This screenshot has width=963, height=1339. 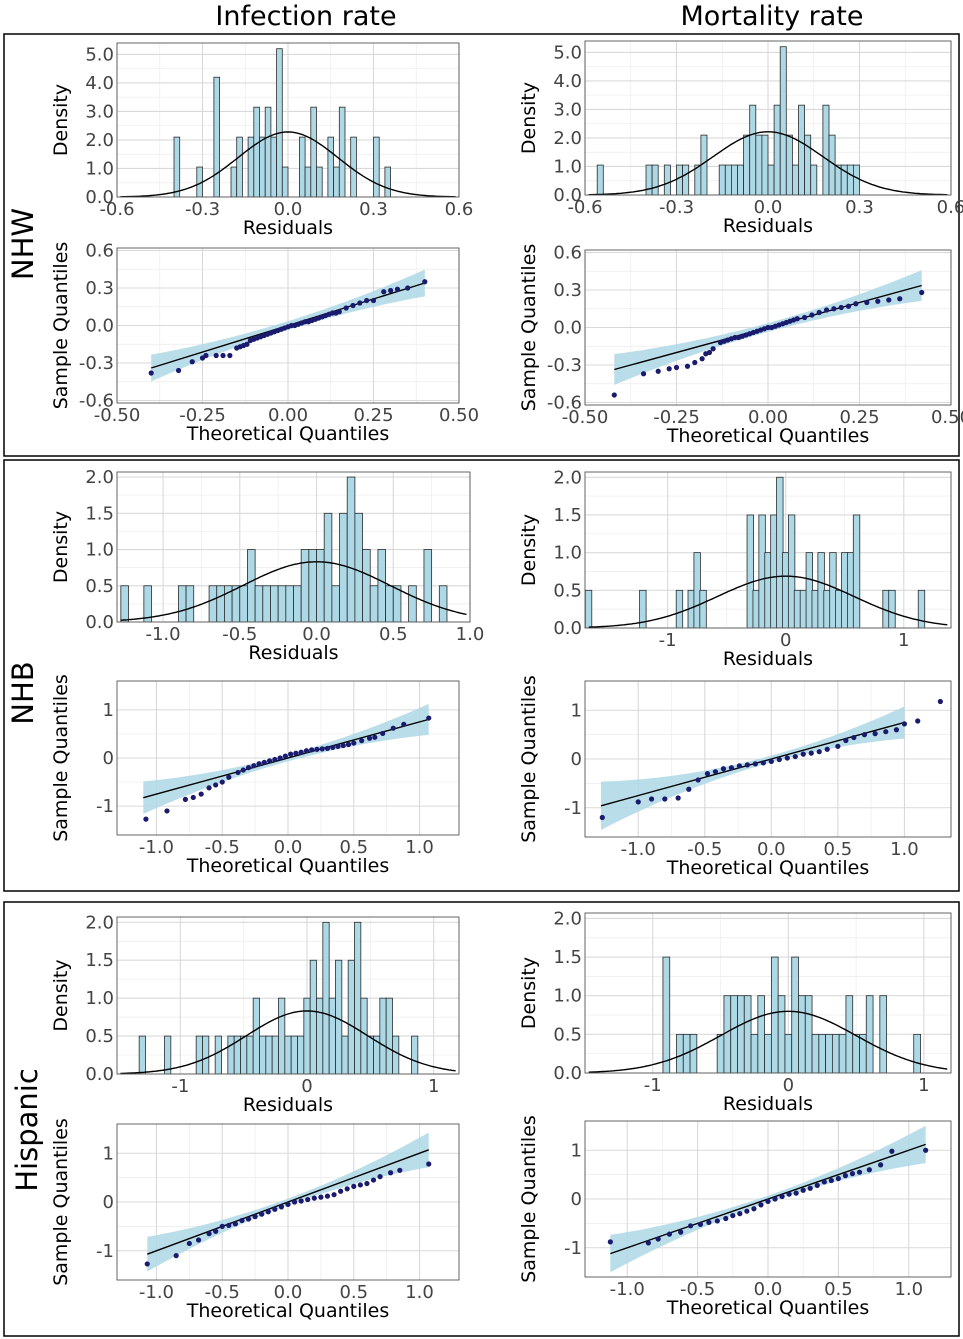 What do you see at coordinates (239, 634) in the screenshot?
I see `x-tick-label: -0.5` at bounding box center [239, 634].